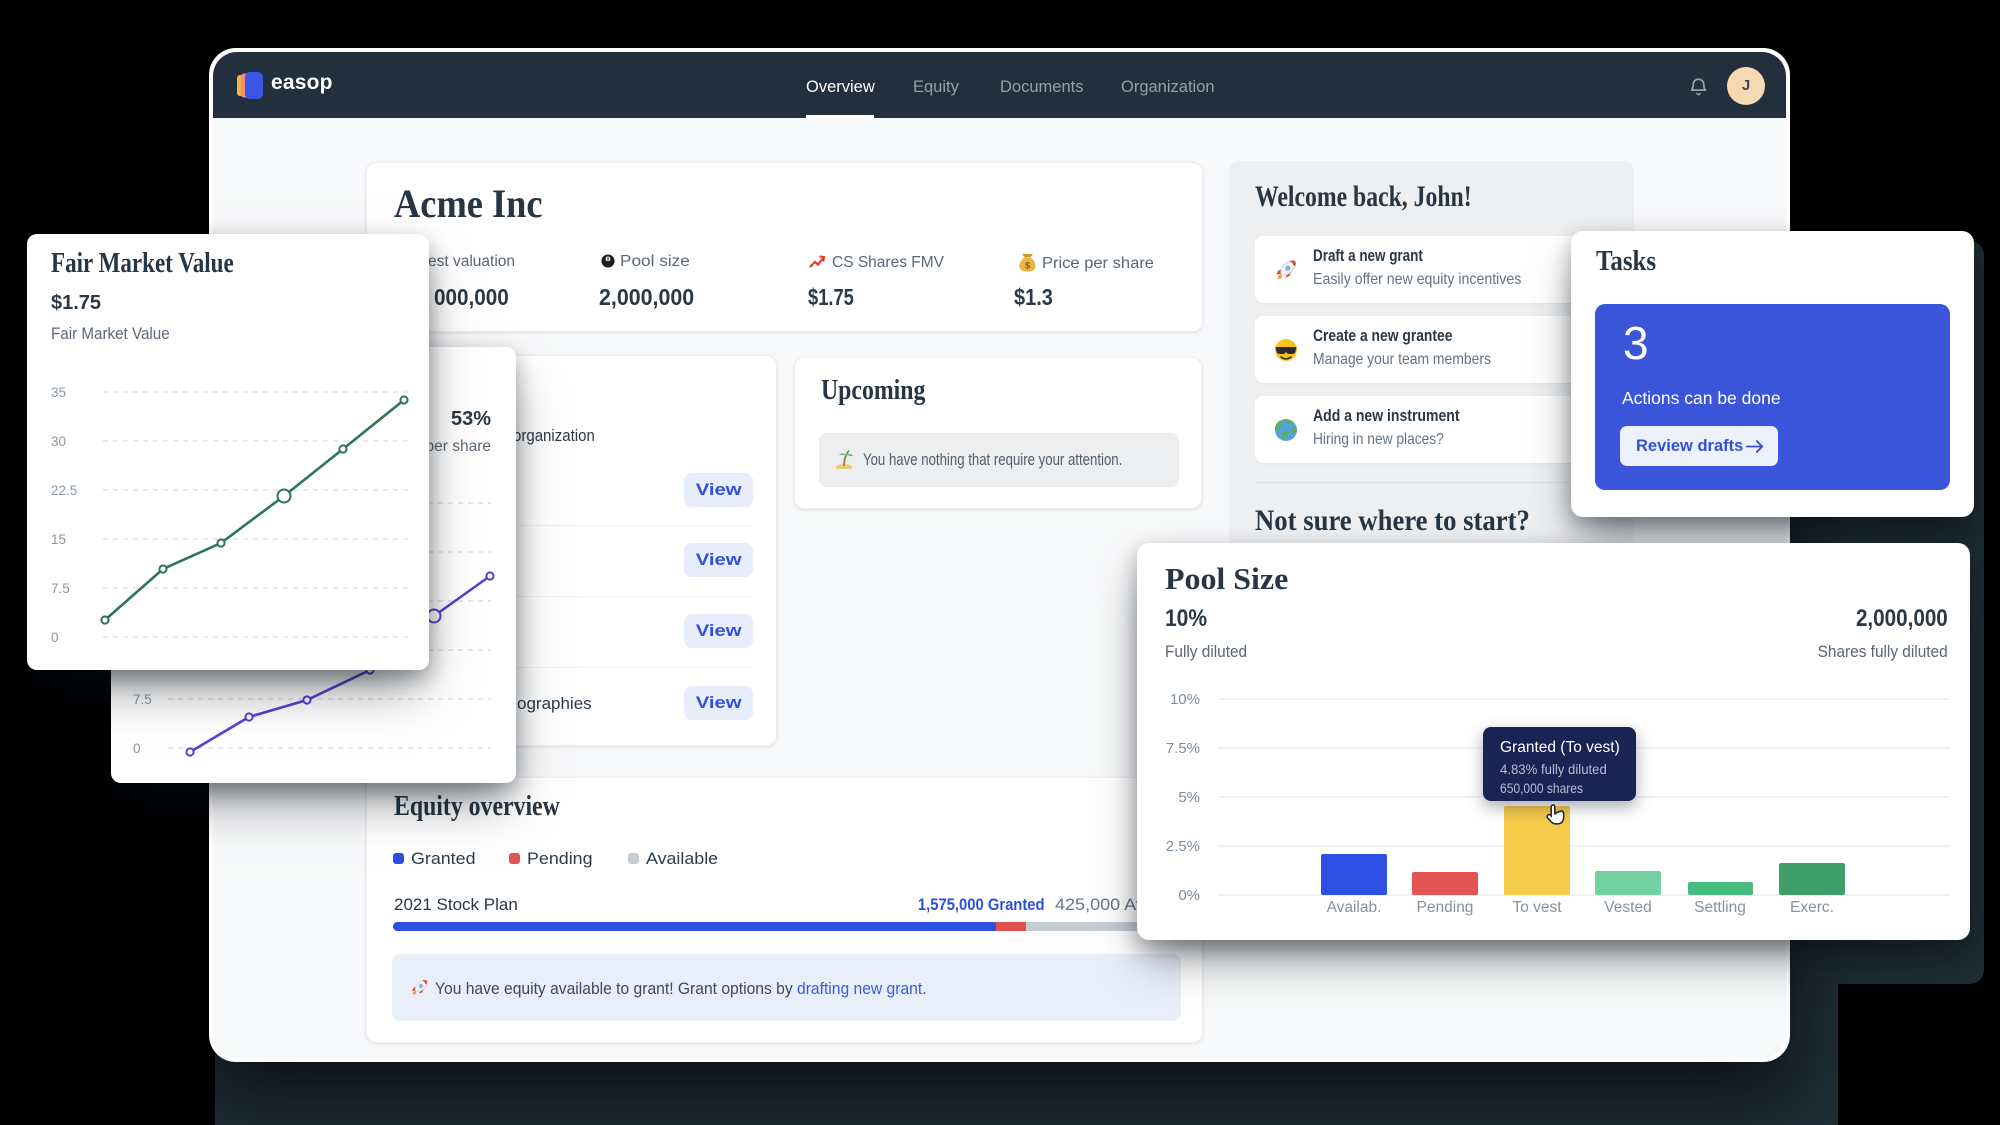  Describe the element at coordinates (1627, 907) in the screenshot. I see `svg-text: Vested` at that location.